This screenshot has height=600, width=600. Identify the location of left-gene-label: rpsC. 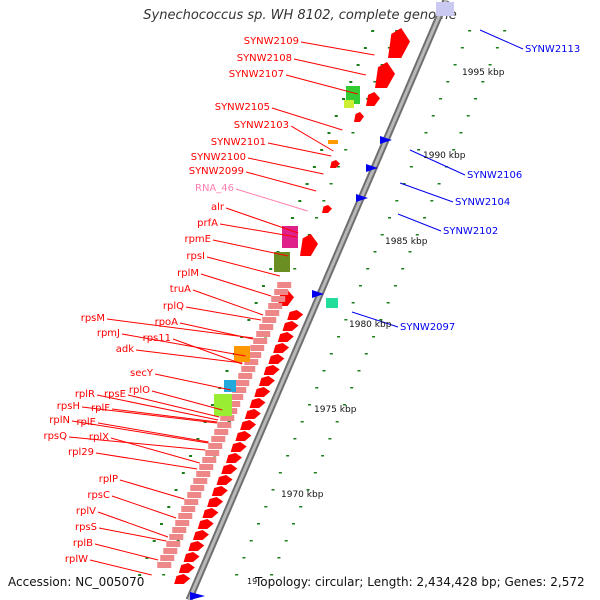
(98, 495).